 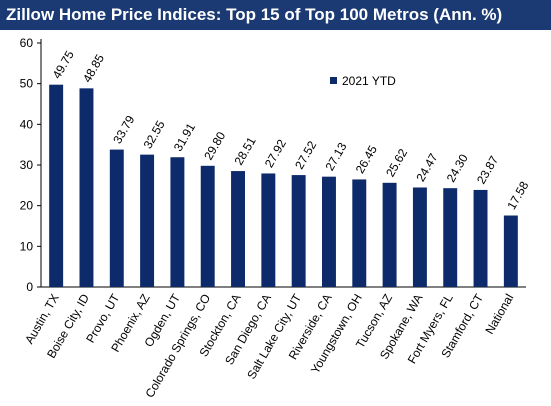 What do you see at coordinates (499, 314) in the screenshot?
I see `category-label: National` at bounding box center [499, 314].